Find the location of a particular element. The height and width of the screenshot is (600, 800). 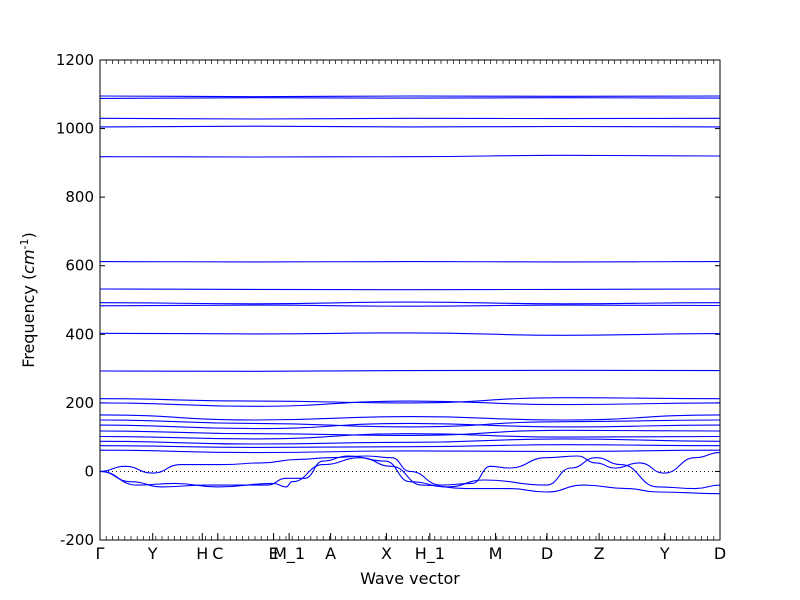

x-tick-labels: Γ Y H C EM_1 A X H_1 M D Z Y D is located at coordinates (411, 554).